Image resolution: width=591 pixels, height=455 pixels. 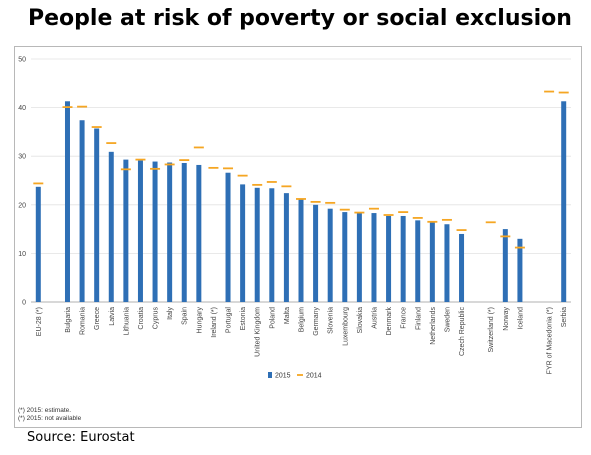 I want to click on x-tick-label: Italy, so click(x=170, y=313).